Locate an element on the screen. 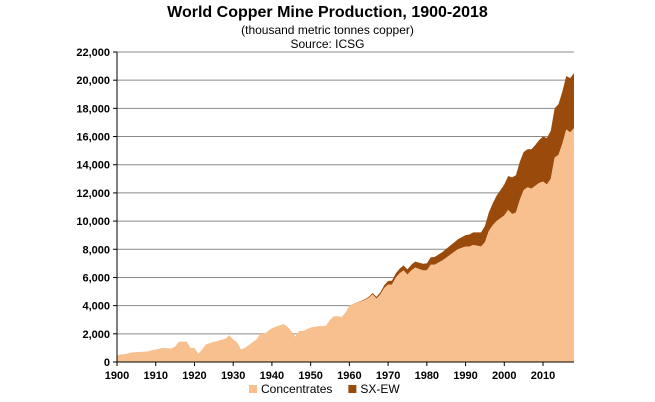 The height and width of the screenshot is (402, 655). y-tick-label: 18,000 is located at coordinates (93, 109).